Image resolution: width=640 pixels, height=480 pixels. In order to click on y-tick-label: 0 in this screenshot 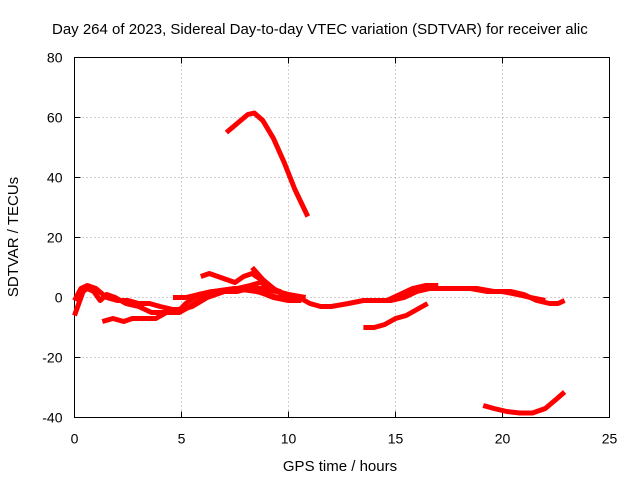, I will do `click(59, 298)`.